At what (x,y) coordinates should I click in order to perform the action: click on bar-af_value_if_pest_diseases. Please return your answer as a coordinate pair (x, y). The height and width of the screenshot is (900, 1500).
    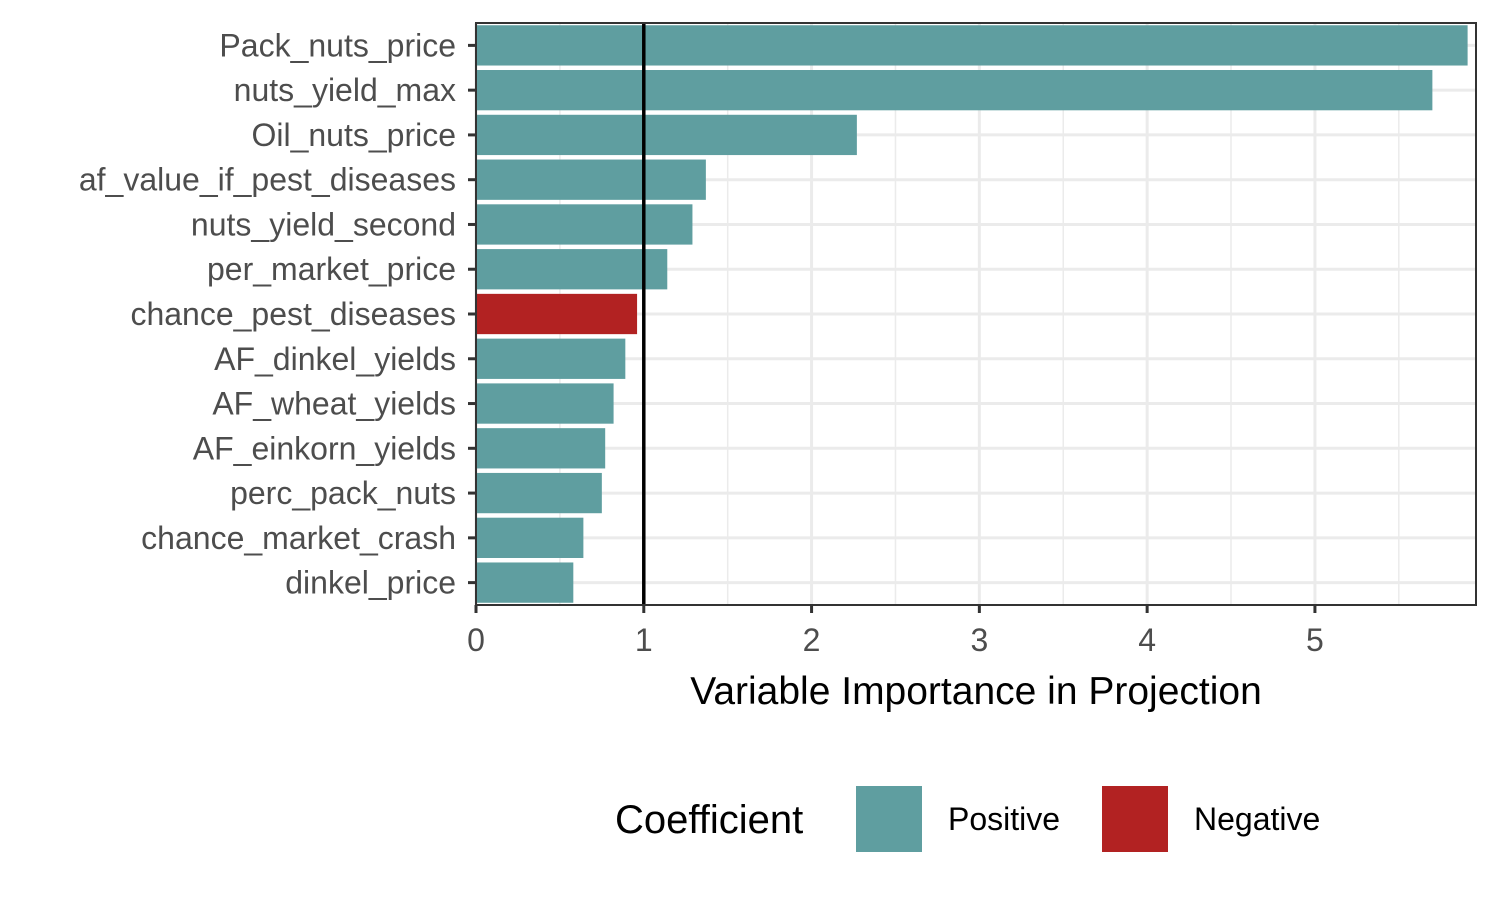
    Looking at the image, I should click on (591, 179).